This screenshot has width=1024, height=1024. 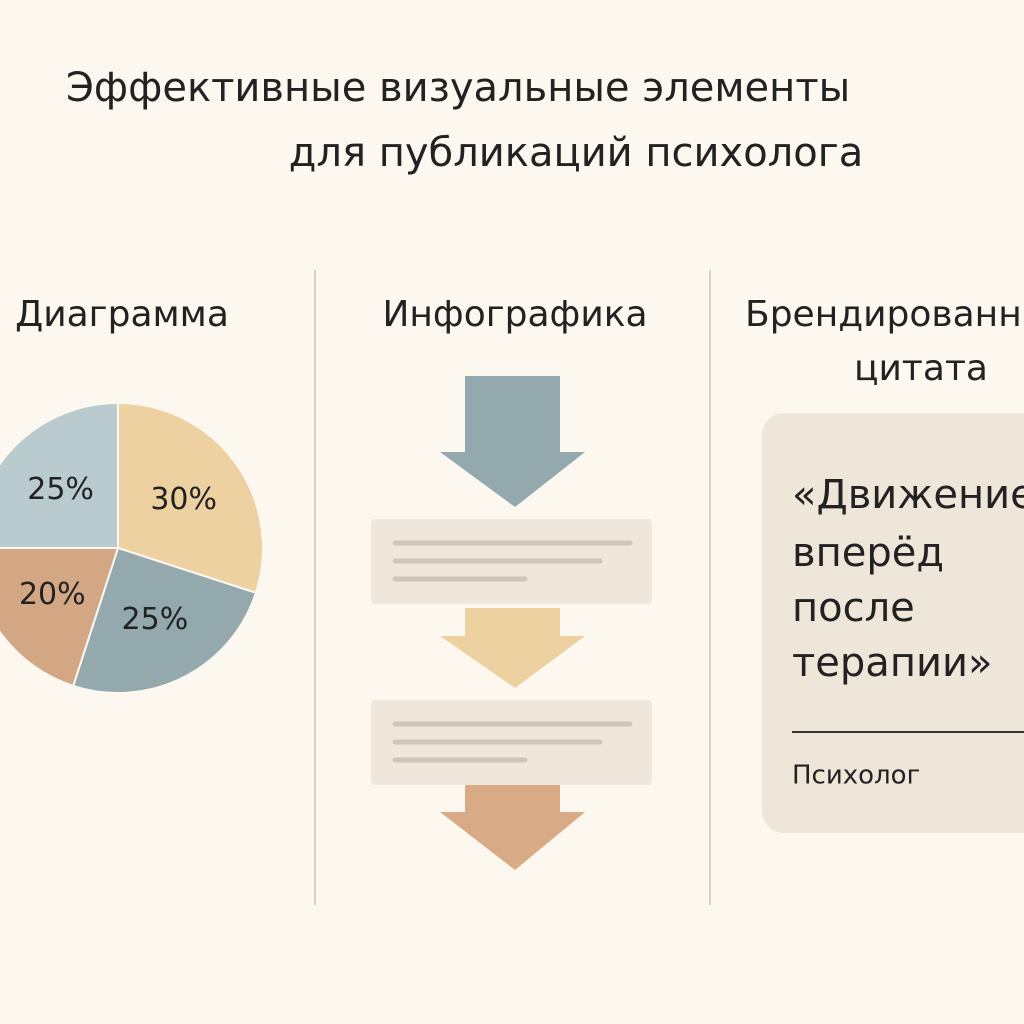 I want to click on quote-line: после, so click(x=853, y=608).